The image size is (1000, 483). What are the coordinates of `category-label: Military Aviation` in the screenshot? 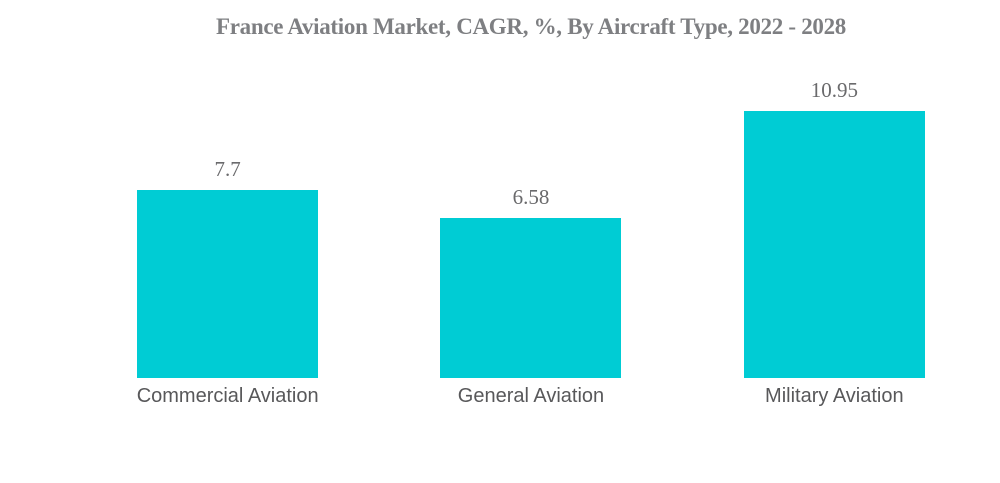 It's located at (834, 396).